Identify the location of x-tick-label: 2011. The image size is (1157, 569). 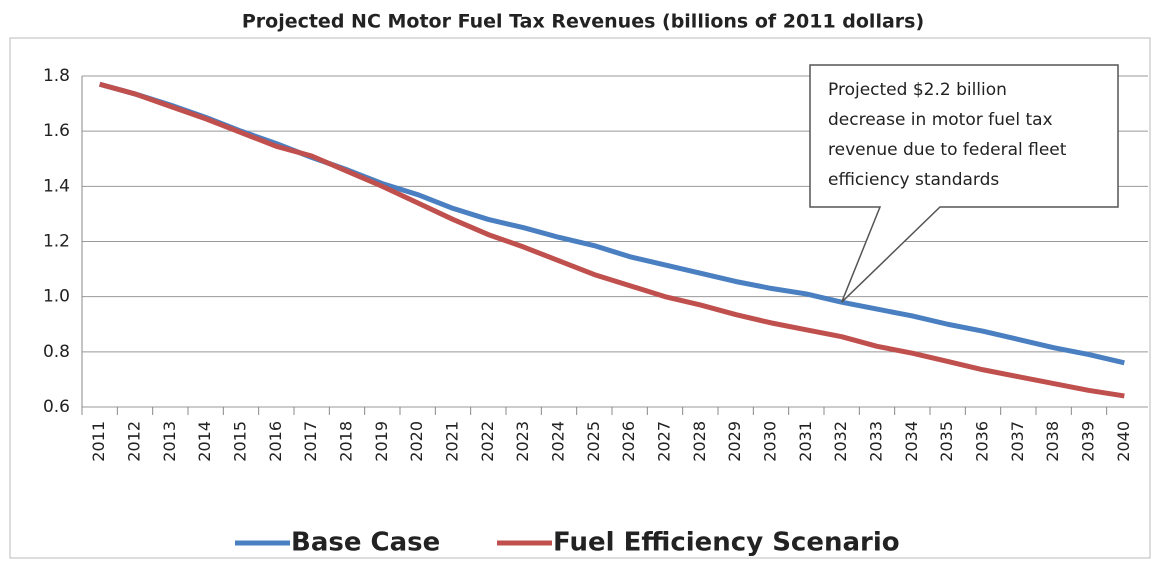
(98, 441).